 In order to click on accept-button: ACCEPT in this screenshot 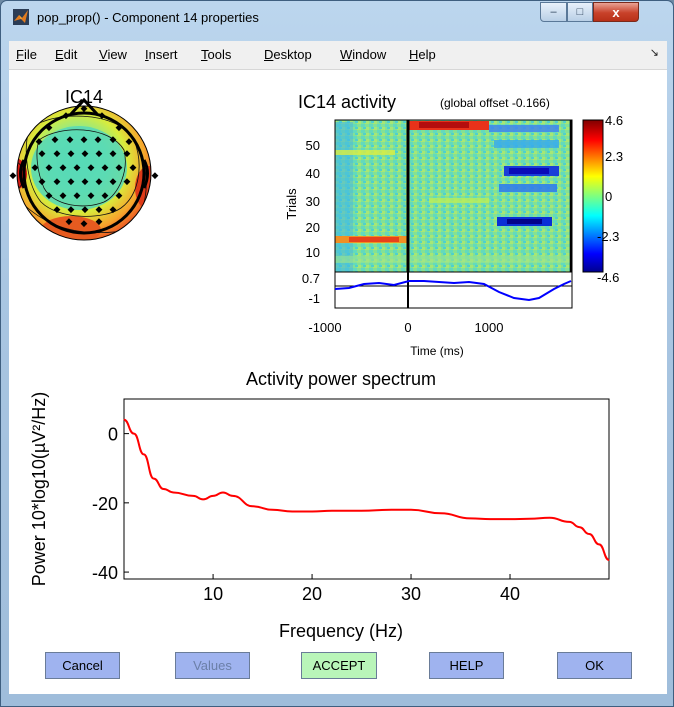, I will do `click(339, 665)`.